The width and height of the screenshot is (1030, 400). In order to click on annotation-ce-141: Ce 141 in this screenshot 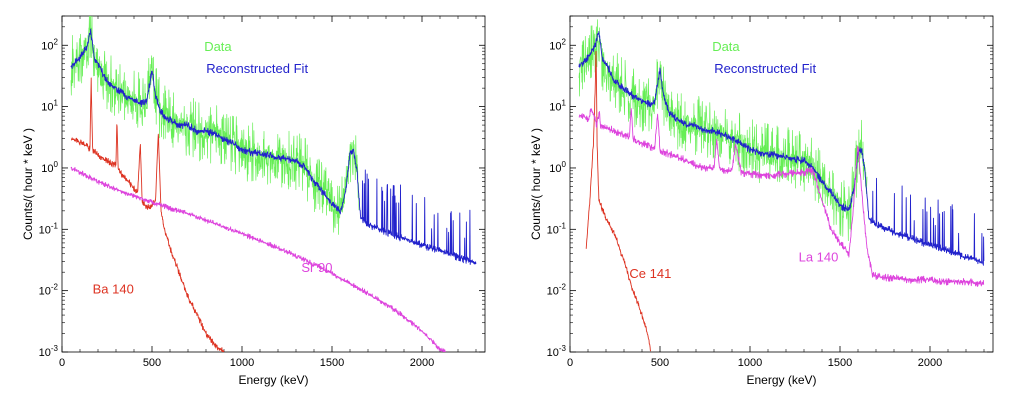, I will do `click(650, 273)`.